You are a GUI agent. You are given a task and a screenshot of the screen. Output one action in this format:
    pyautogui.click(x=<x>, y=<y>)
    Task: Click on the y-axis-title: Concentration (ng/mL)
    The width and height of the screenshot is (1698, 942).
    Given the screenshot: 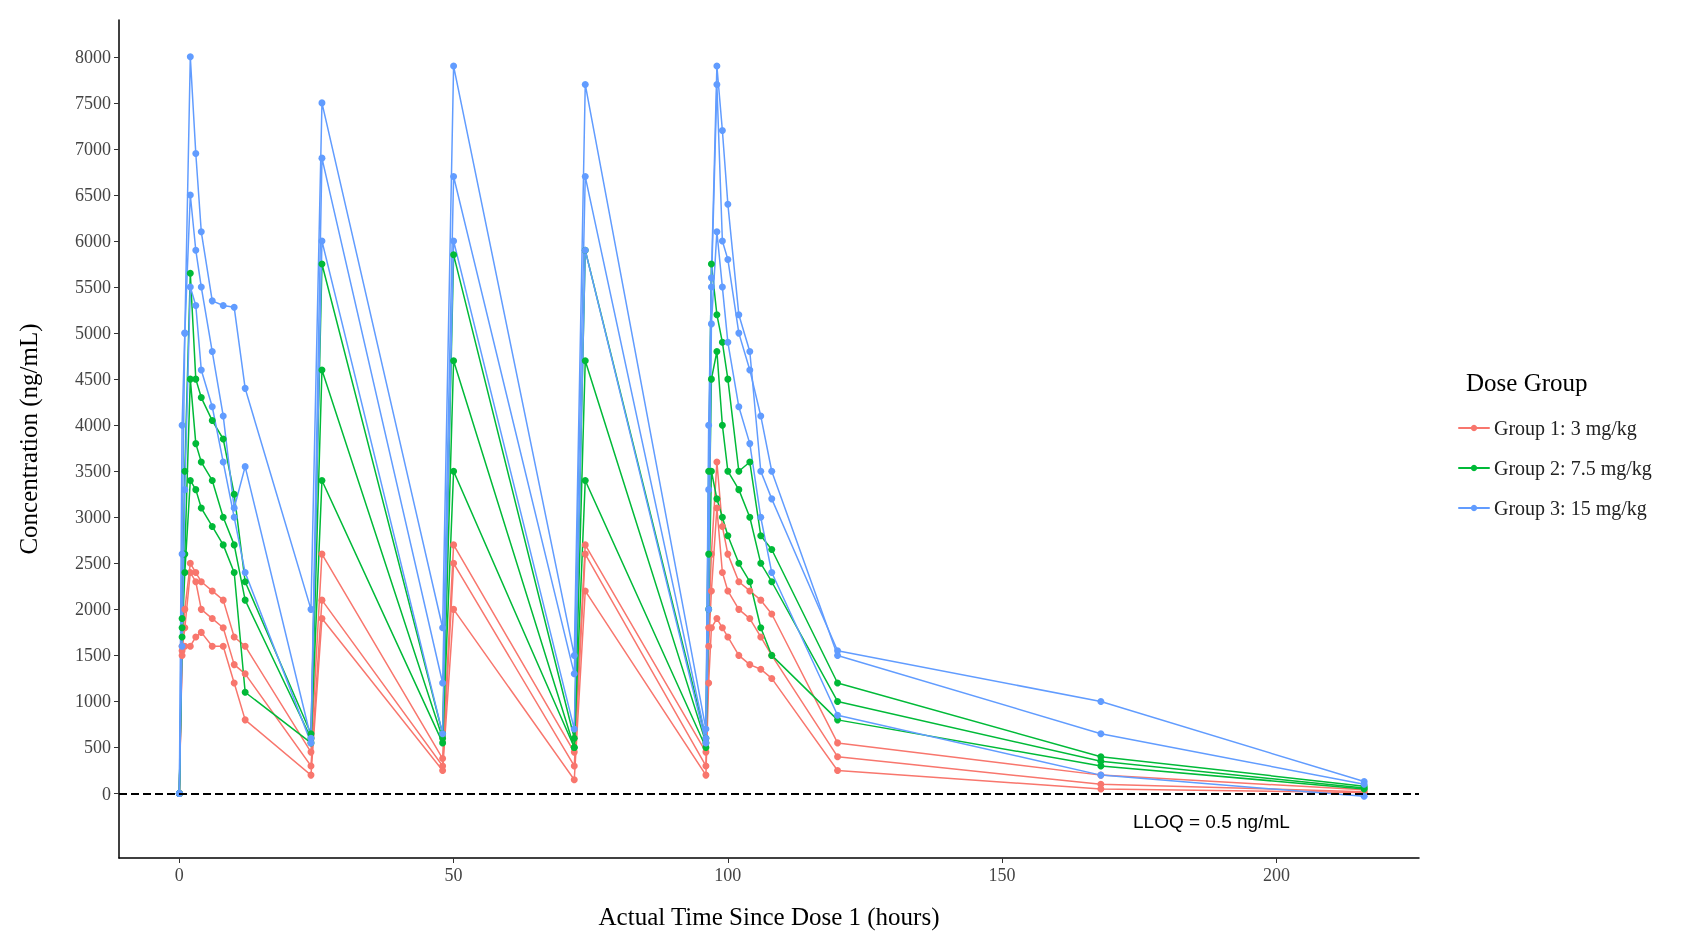 What is the action you would take?
    pyautogui.click(x=29, y=439)
    